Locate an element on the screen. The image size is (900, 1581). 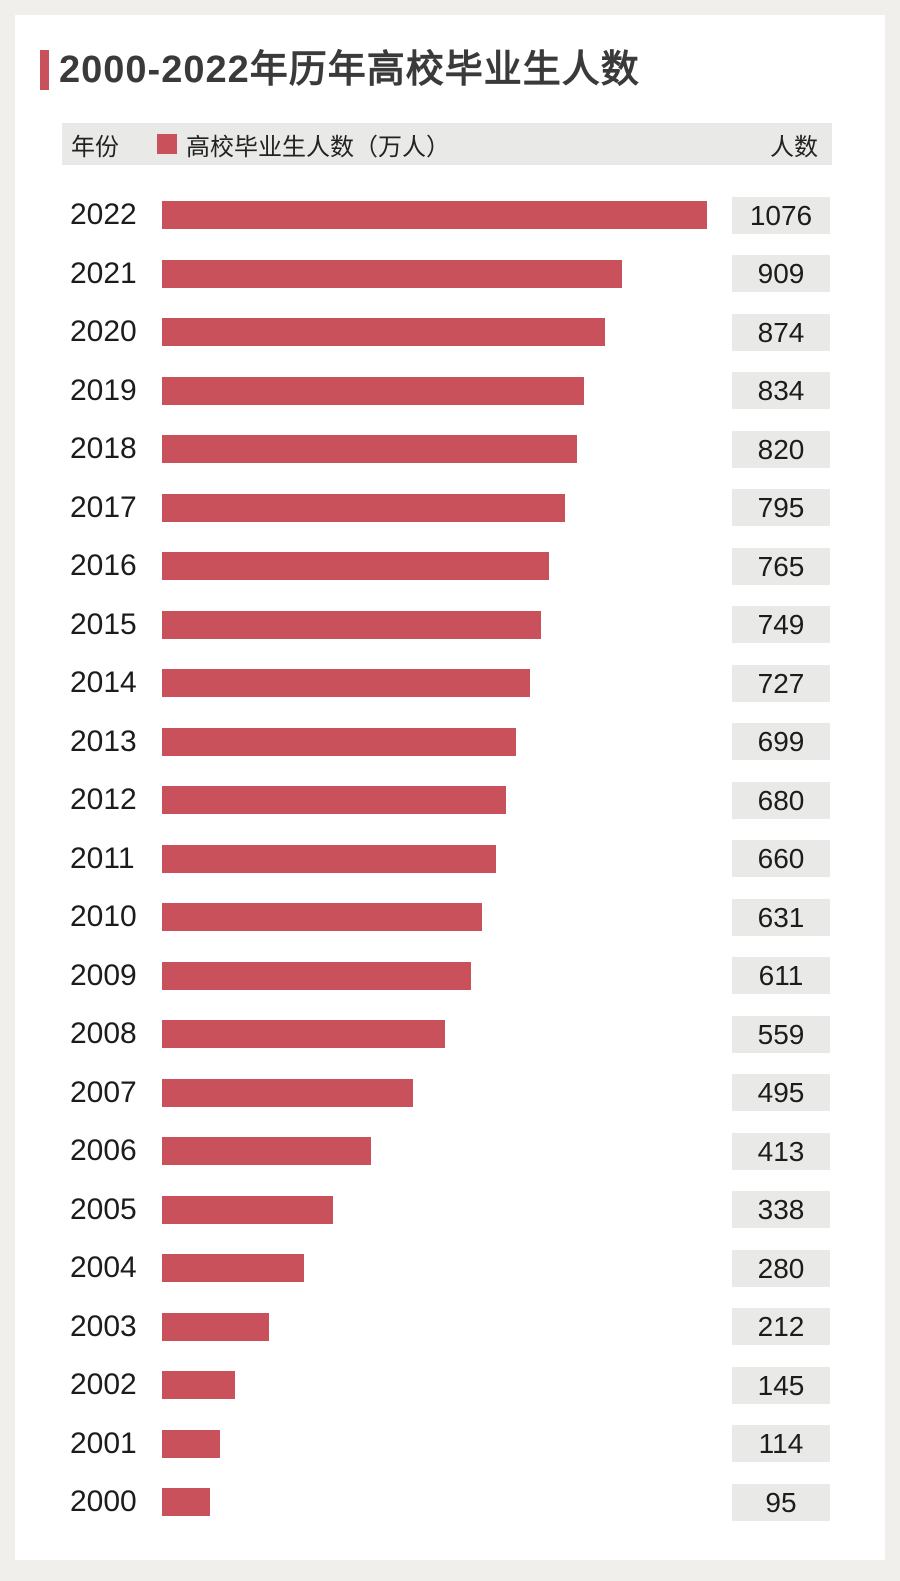
year-label: 2012 is located at coordinates (103, 800).